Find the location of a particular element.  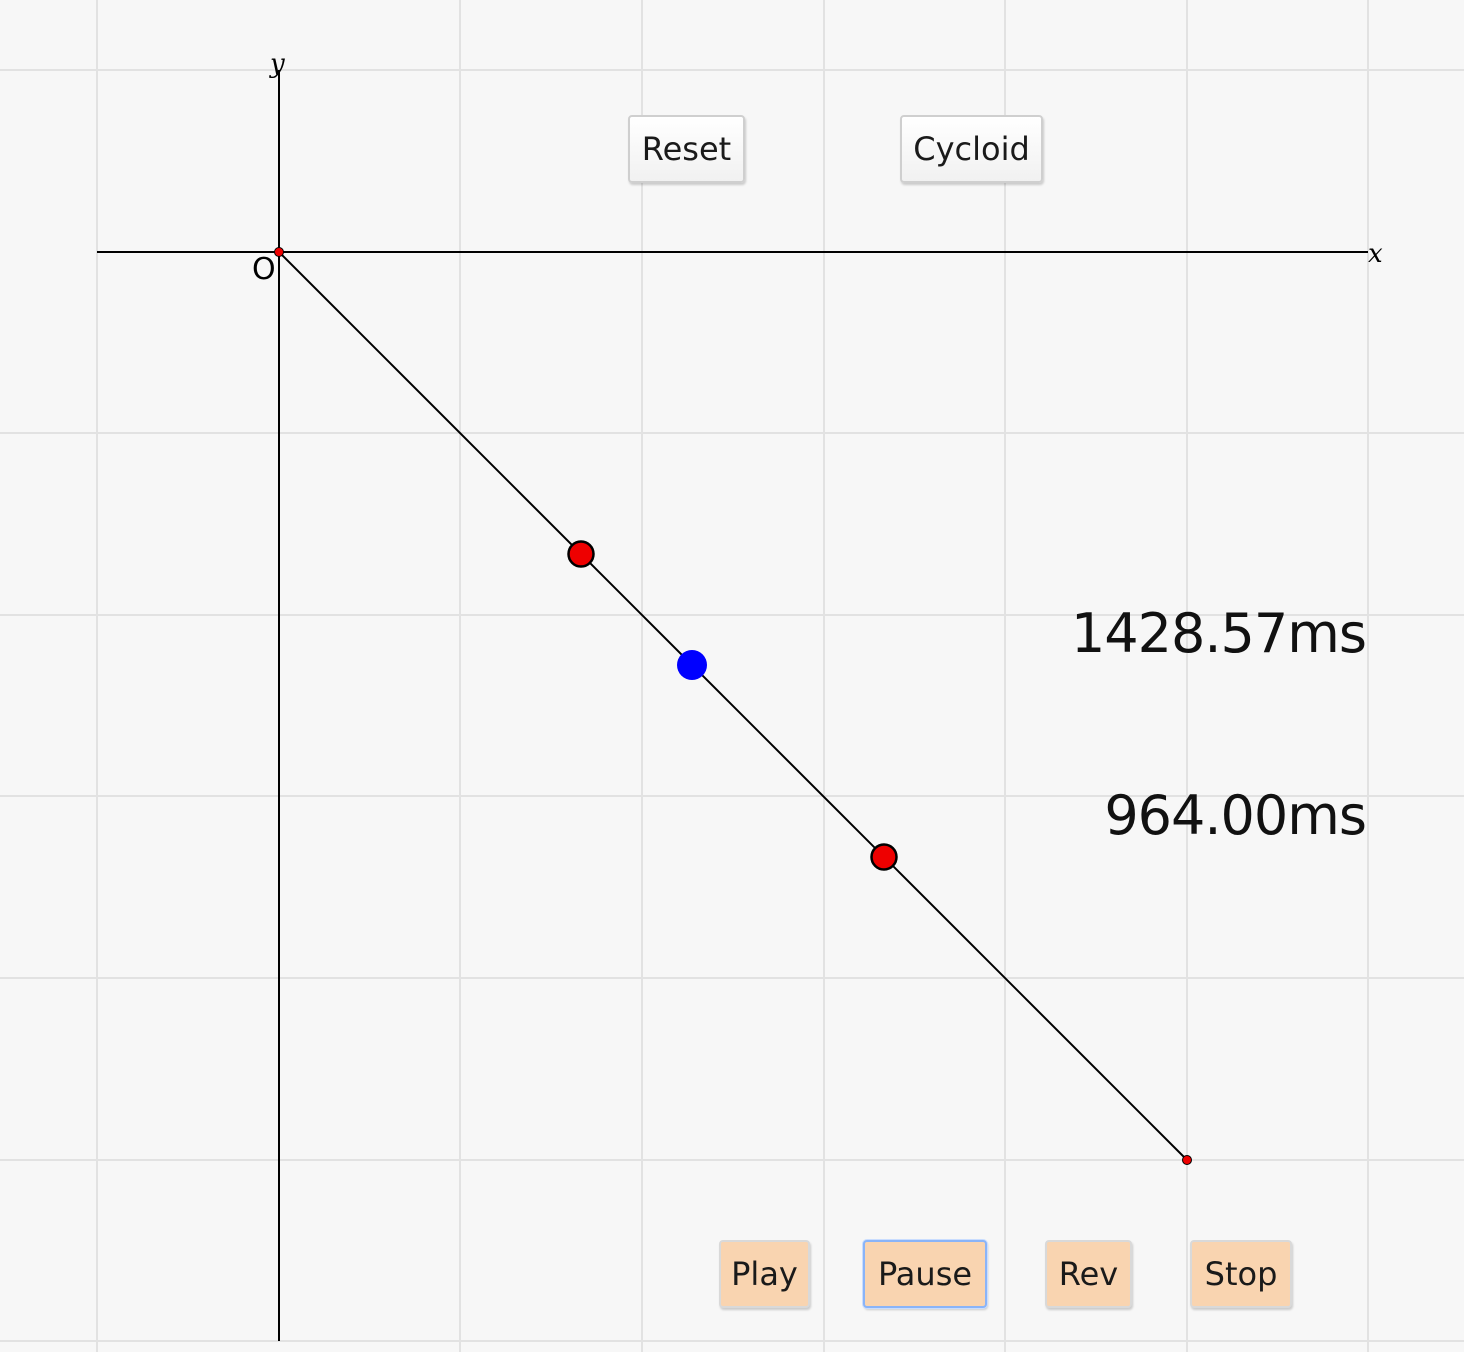

play-button: Play is located at coordinates (764, 1274).